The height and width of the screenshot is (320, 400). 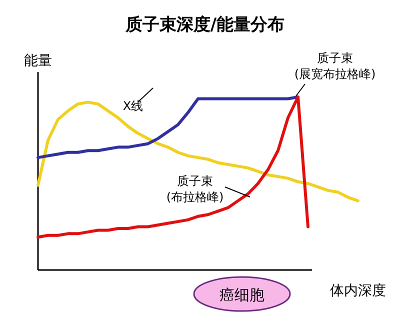 I want to click on x-axis-title: 体内深度, so click(x=358, y=291).